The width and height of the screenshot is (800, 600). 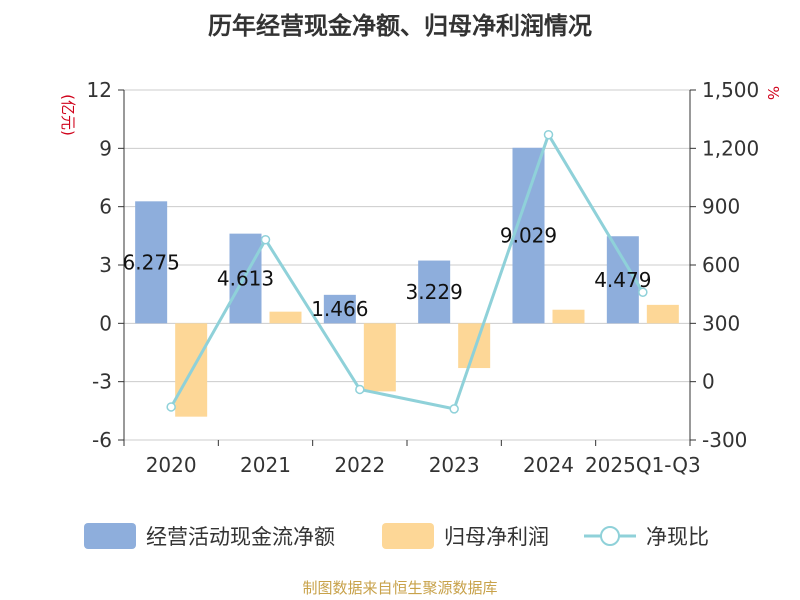 I want to click on cash-flow-data-label: 3.229, so click(x=434, y=292).